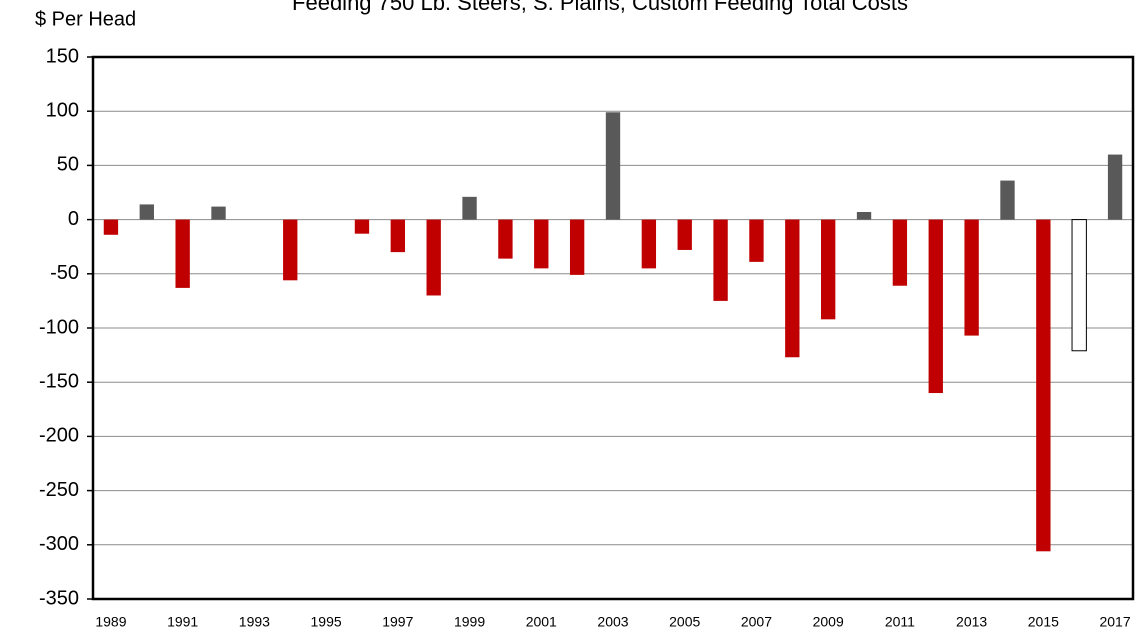 The image size is (1141, 636). I want to click on y-tick-label: -250, so click(59, 490).